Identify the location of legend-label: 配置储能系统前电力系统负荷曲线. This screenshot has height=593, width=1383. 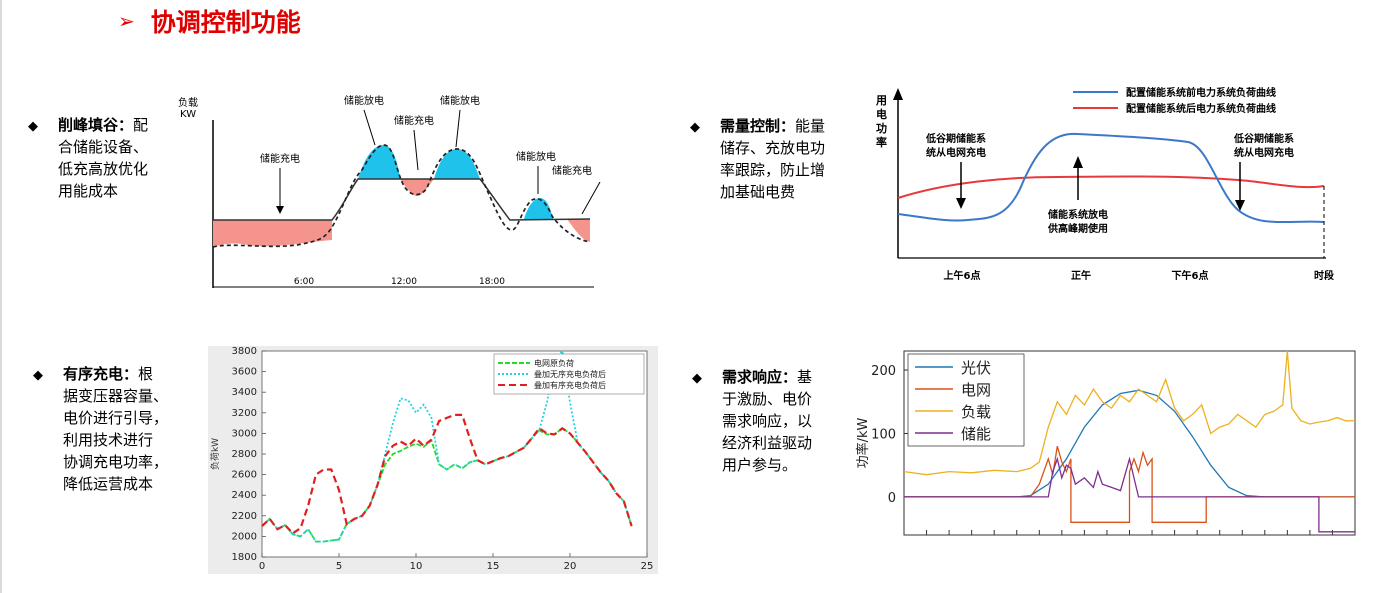
(1201, 92).